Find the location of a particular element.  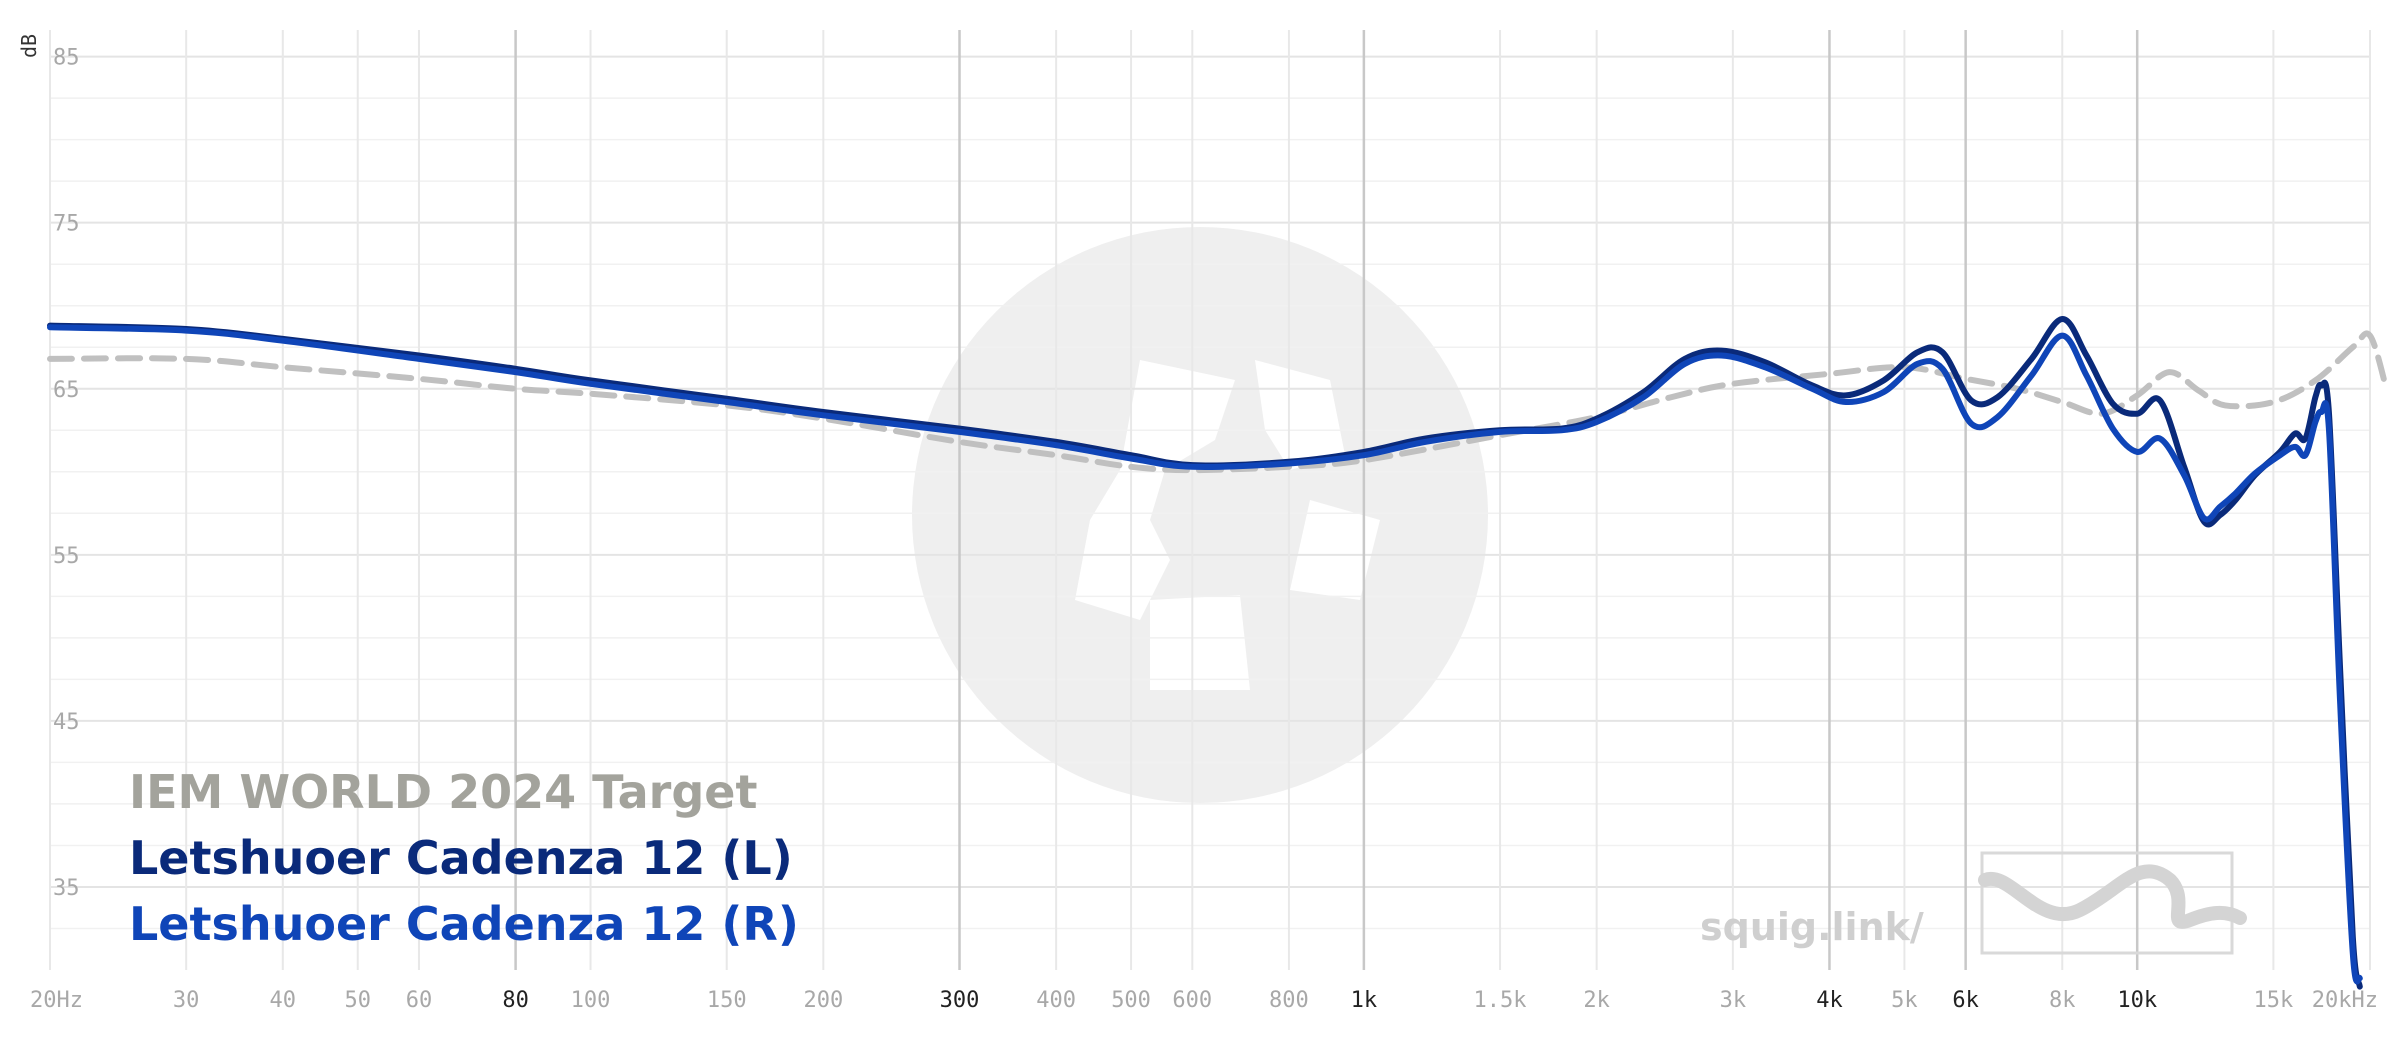

x-tick-label: 15k is located at coordinates (2274, 1000).